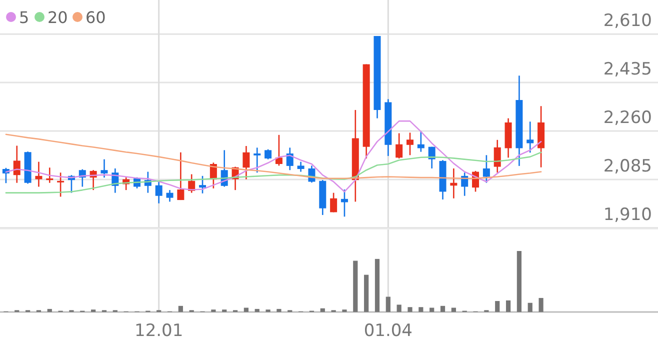 The image size is (658, 342). I want to click on x-tick-label: 01.04, so click(388, 331).